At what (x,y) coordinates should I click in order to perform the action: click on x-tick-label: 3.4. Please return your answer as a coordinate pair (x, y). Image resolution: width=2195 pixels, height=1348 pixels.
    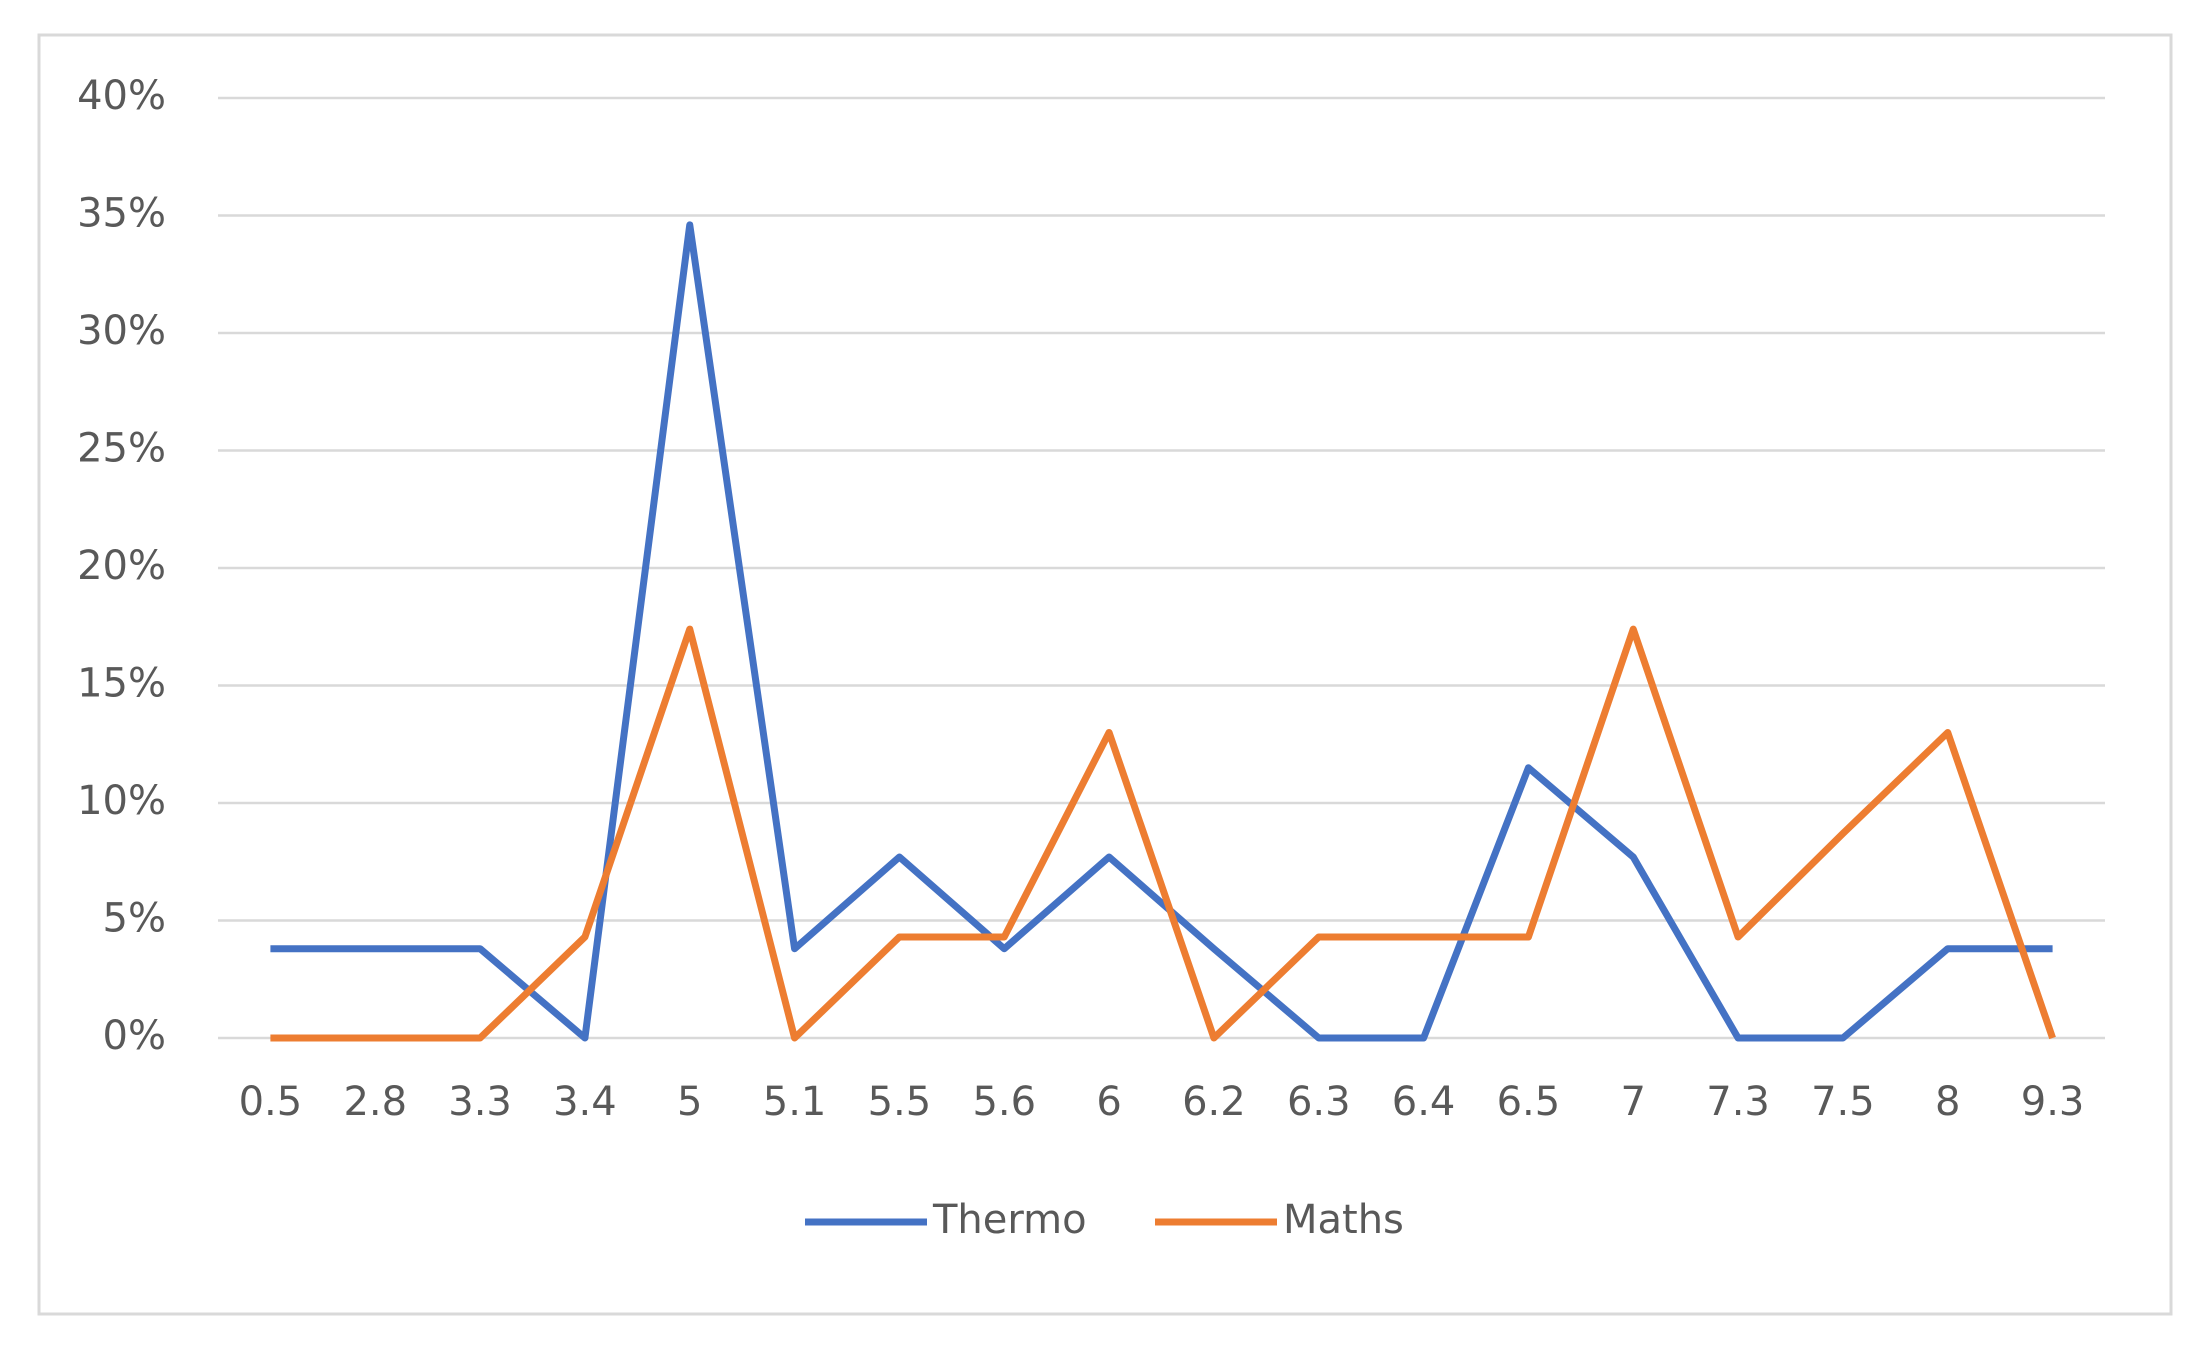
    Looking at the image, I should click on (585, 1102).